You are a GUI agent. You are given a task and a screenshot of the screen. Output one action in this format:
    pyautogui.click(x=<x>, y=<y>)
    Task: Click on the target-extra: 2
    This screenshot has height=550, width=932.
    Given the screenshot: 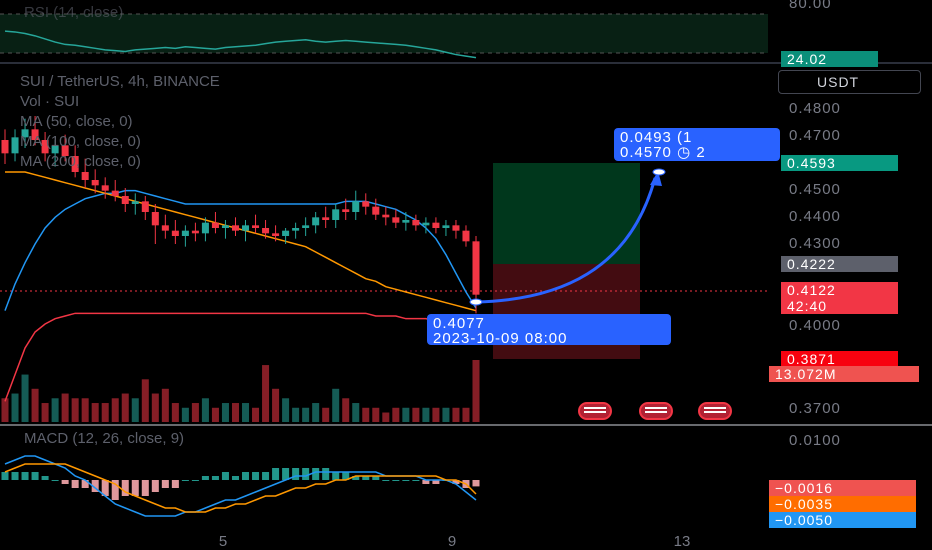 What is the action you would take?
    pyautogui.click(x=701, y=152)
    